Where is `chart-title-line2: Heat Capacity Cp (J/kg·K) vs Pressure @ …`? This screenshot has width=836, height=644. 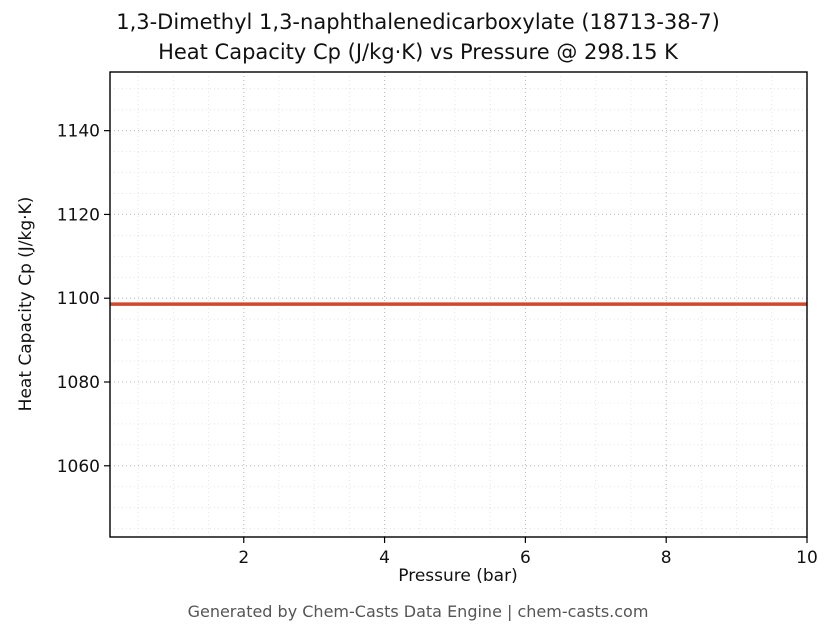
chart-title-line2: Heat Capacity Cp (J/kg·K) vs Pressure @ … is located at coordinates (418, 51).